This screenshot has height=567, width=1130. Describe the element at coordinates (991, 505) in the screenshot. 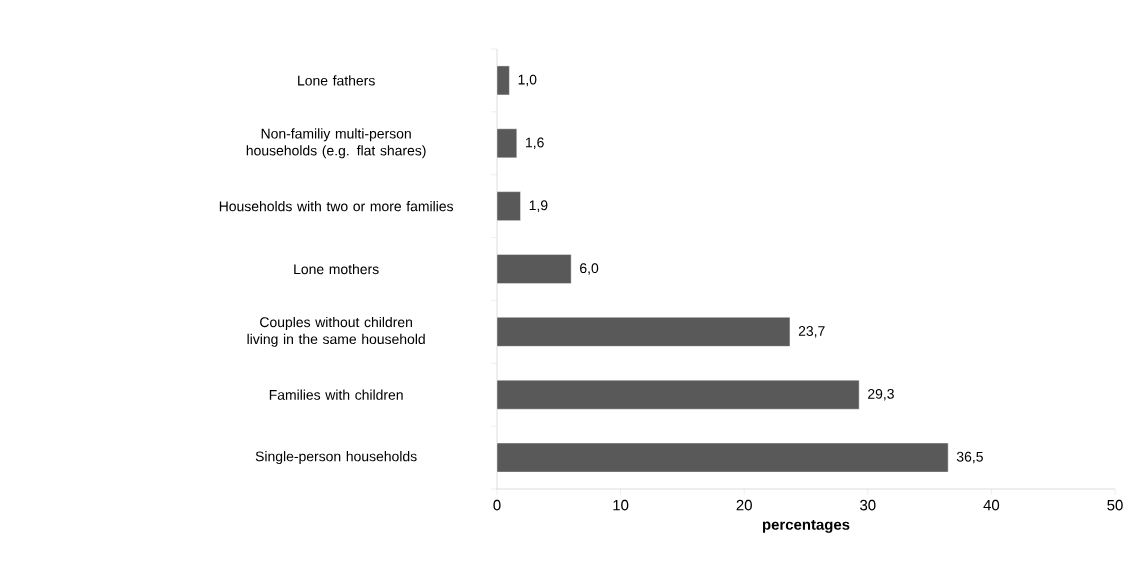

I see `x-tick-label: 40` at that location.